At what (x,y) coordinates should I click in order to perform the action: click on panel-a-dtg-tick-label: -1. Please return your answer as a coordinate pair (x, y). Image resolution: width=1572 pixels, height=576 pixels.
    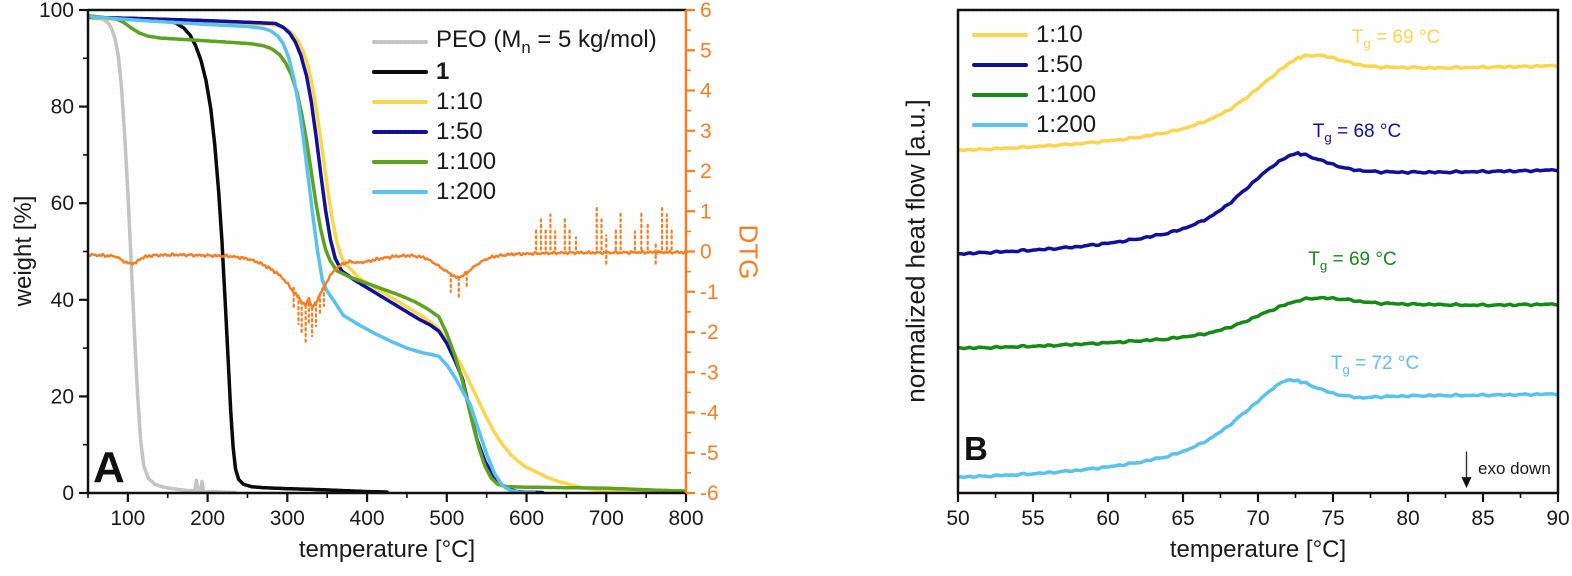
    Looking at the image, I should click on (709, 292).